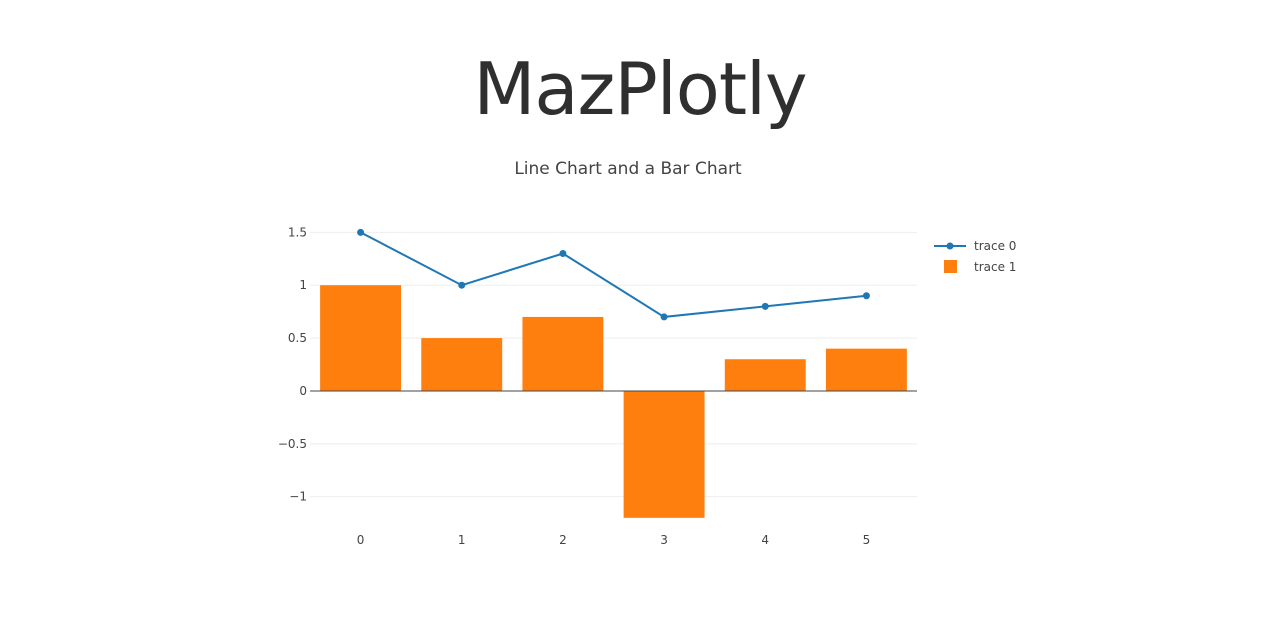  What do you see at coordinates (303, 391) in the screenshot?
I see `y-tick-label: 0` at bounding box center [303, 391].